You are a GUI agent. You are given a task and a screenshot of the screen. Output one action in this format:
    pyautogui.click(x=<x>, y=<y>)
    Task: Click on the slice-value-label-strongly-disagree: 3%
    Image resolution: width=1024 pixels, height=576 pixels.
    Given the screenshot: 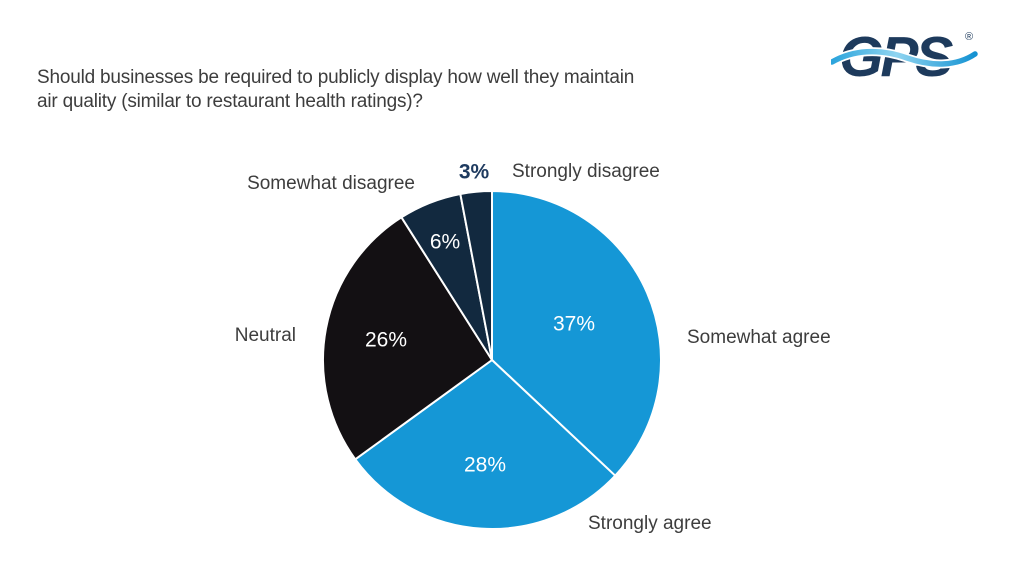 What is the action you would take?
    pyautogui.click(x=474, y=172)
    